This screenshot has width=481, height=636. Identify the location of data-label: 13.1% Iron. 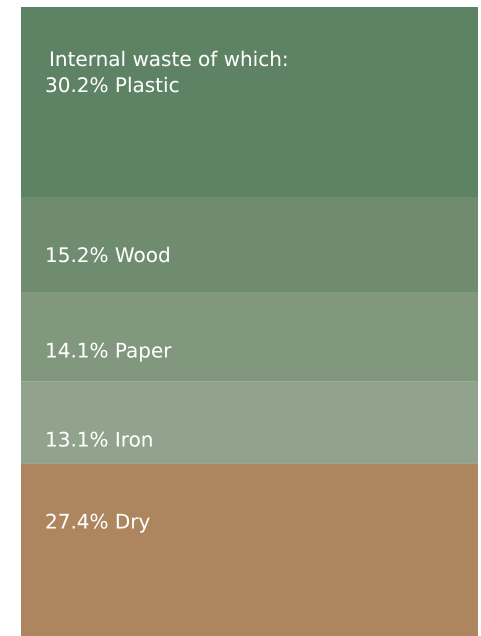
(99, 439).